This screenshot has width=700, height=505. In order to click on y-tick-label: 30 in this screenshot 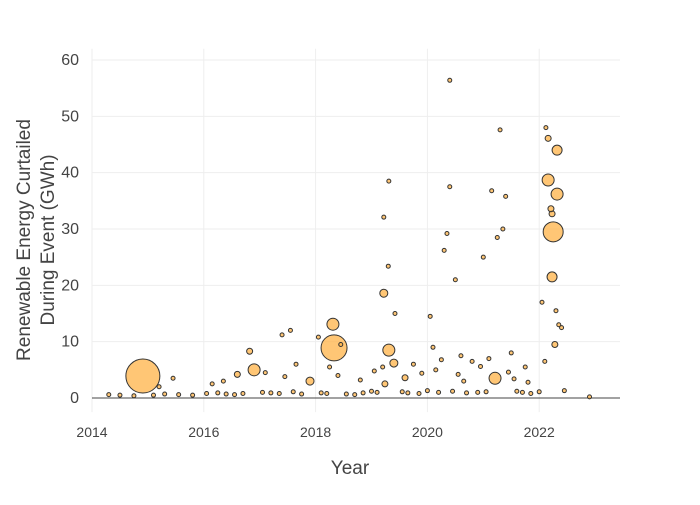, I will do `click(70, 229)`.